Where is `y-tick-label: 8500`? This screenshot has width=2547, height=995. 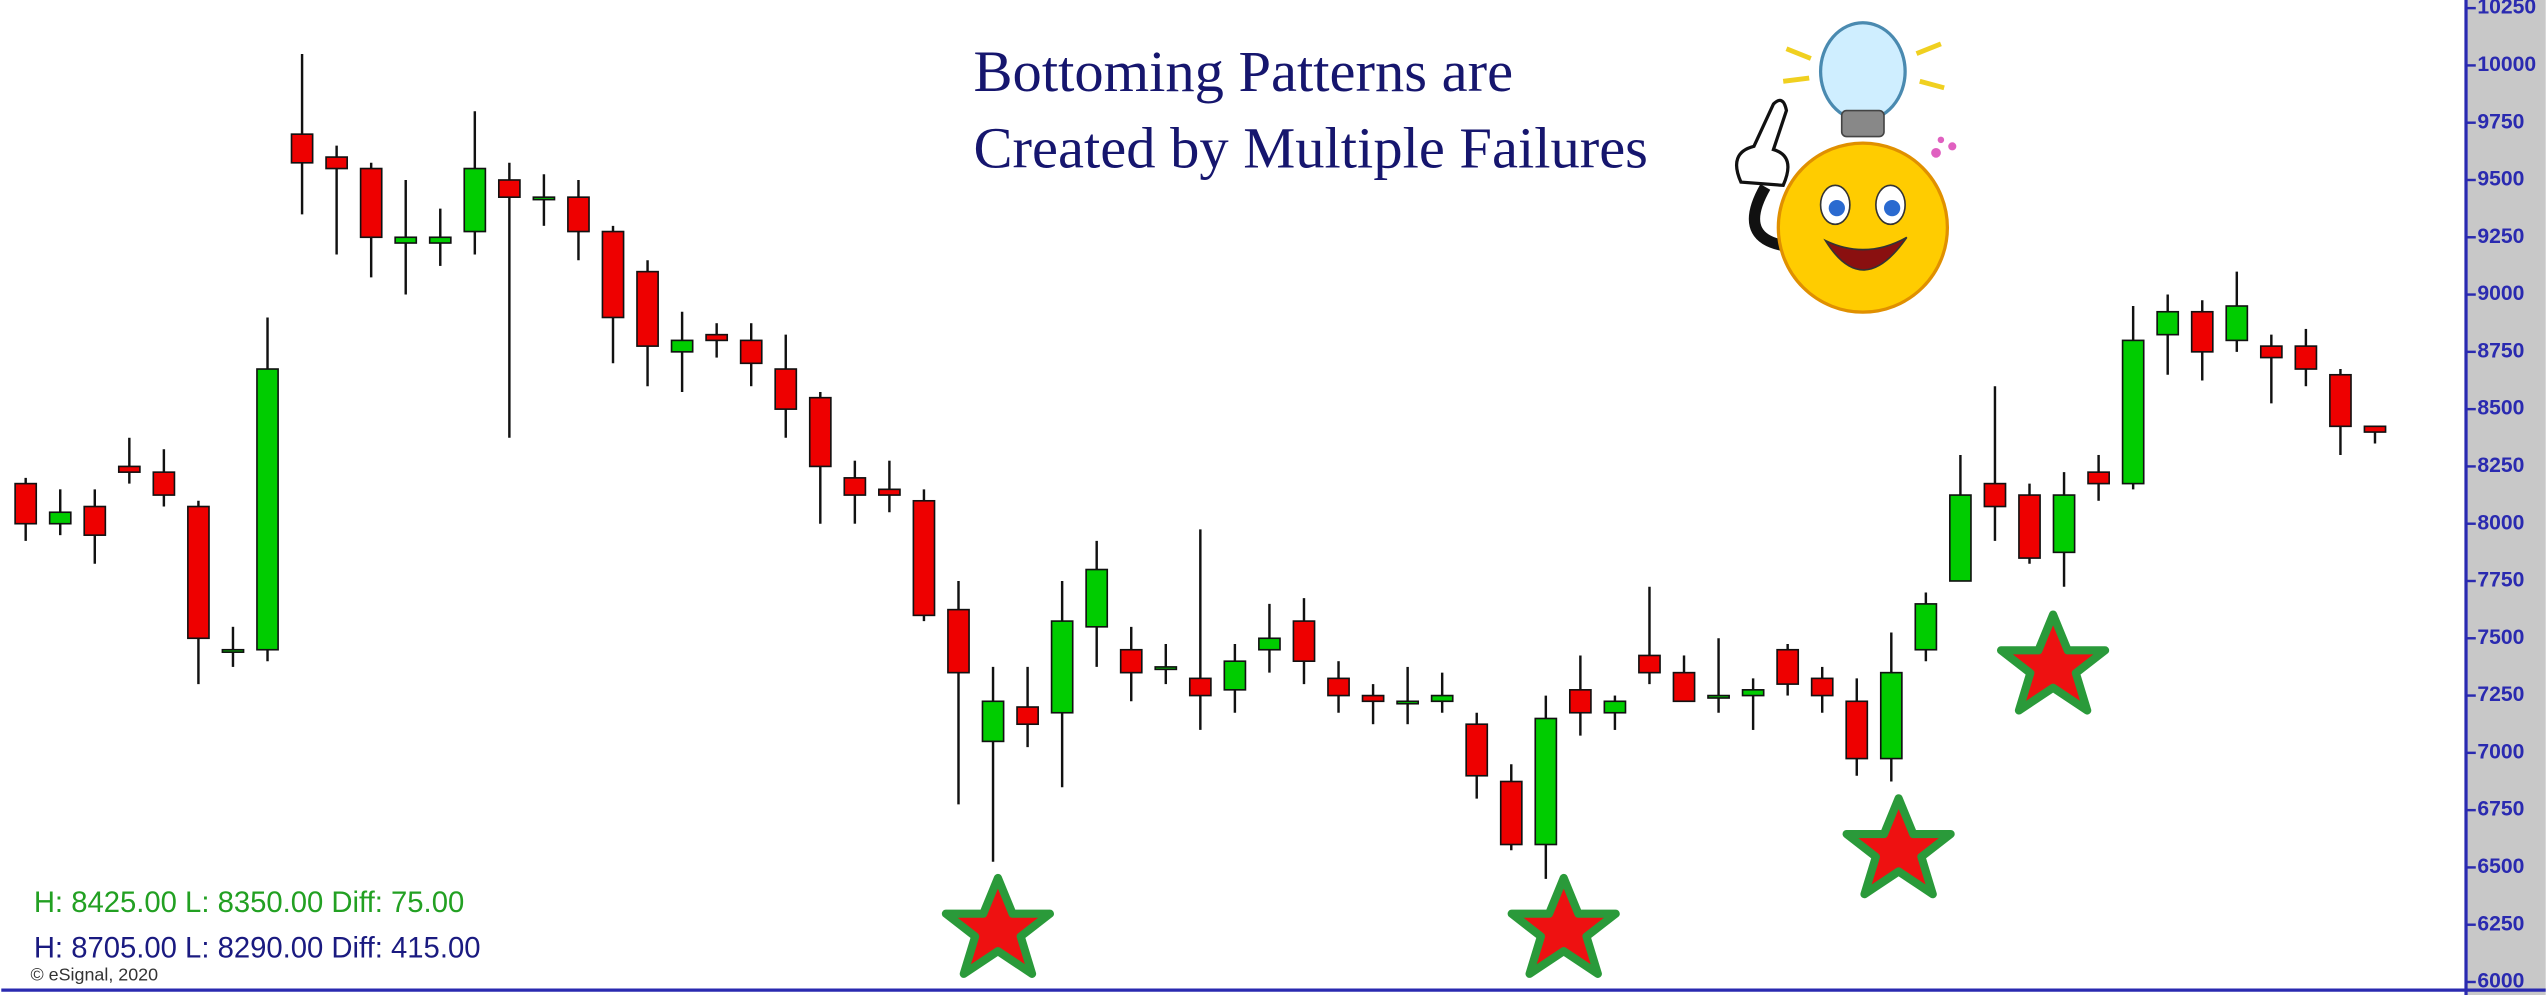 y-tick-label: 8500 is located at coordinates (2500, 408).